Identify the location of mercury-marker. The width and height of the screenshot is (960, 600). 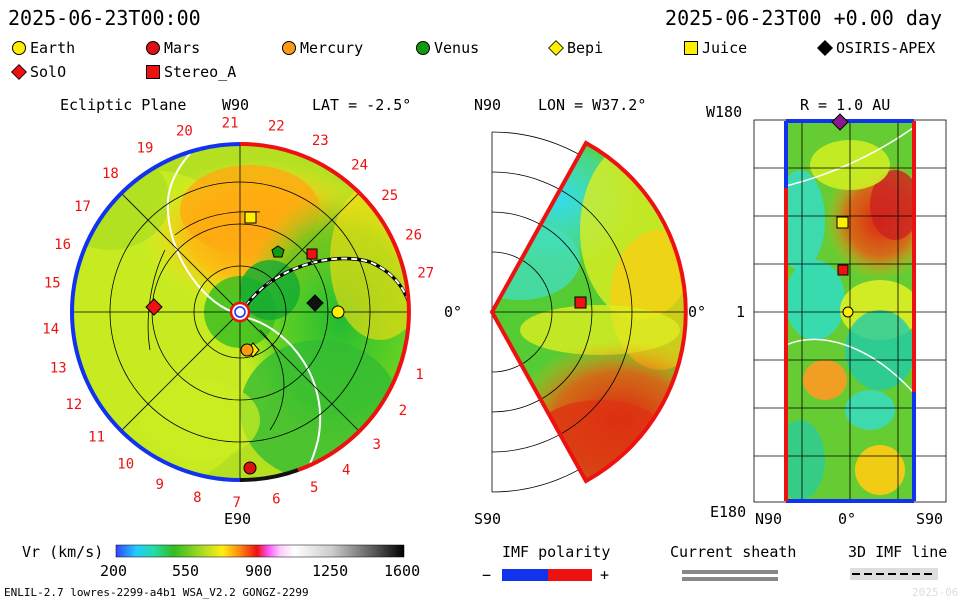
(247, 350).